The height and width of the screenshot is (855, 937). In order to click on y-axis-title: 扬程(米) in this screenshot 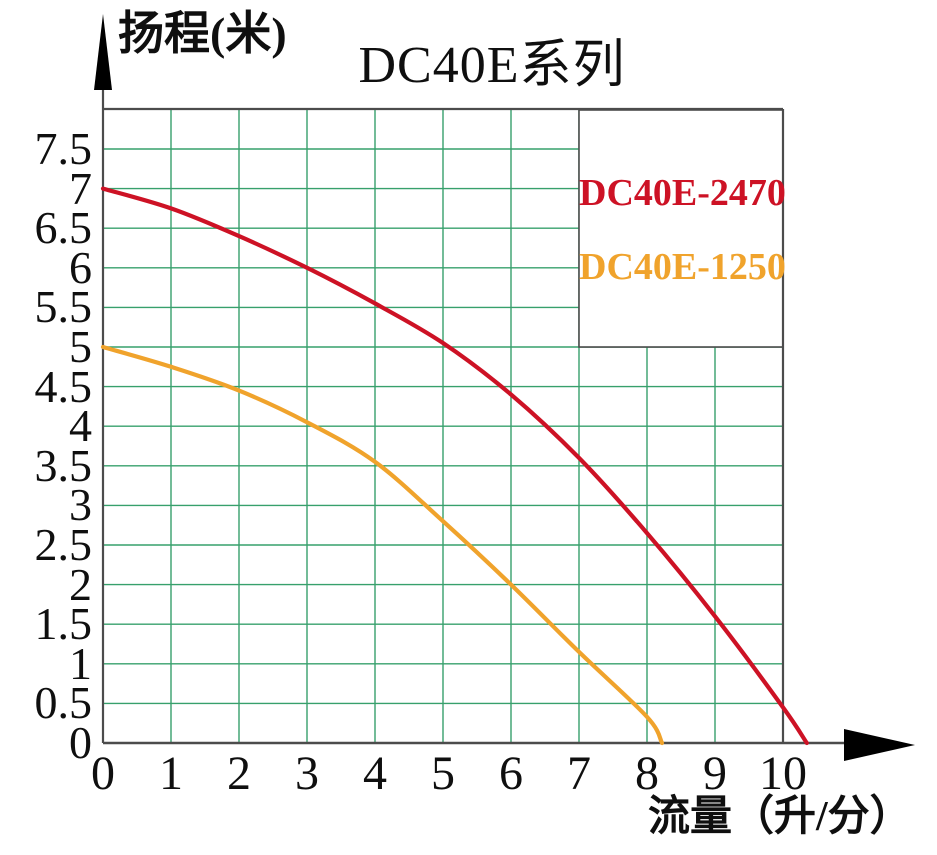, I will do `click(202, 33)`.